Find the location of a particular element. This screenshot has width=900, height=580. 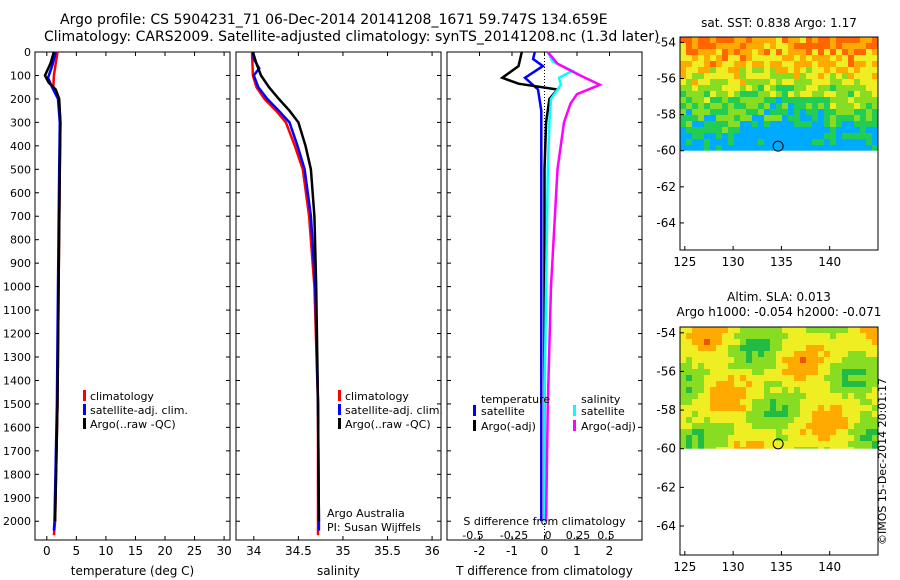

sla-map-subtitle: Argo h1000: -0.054 h2000: -0.071 is located at coordinates (779, 312).